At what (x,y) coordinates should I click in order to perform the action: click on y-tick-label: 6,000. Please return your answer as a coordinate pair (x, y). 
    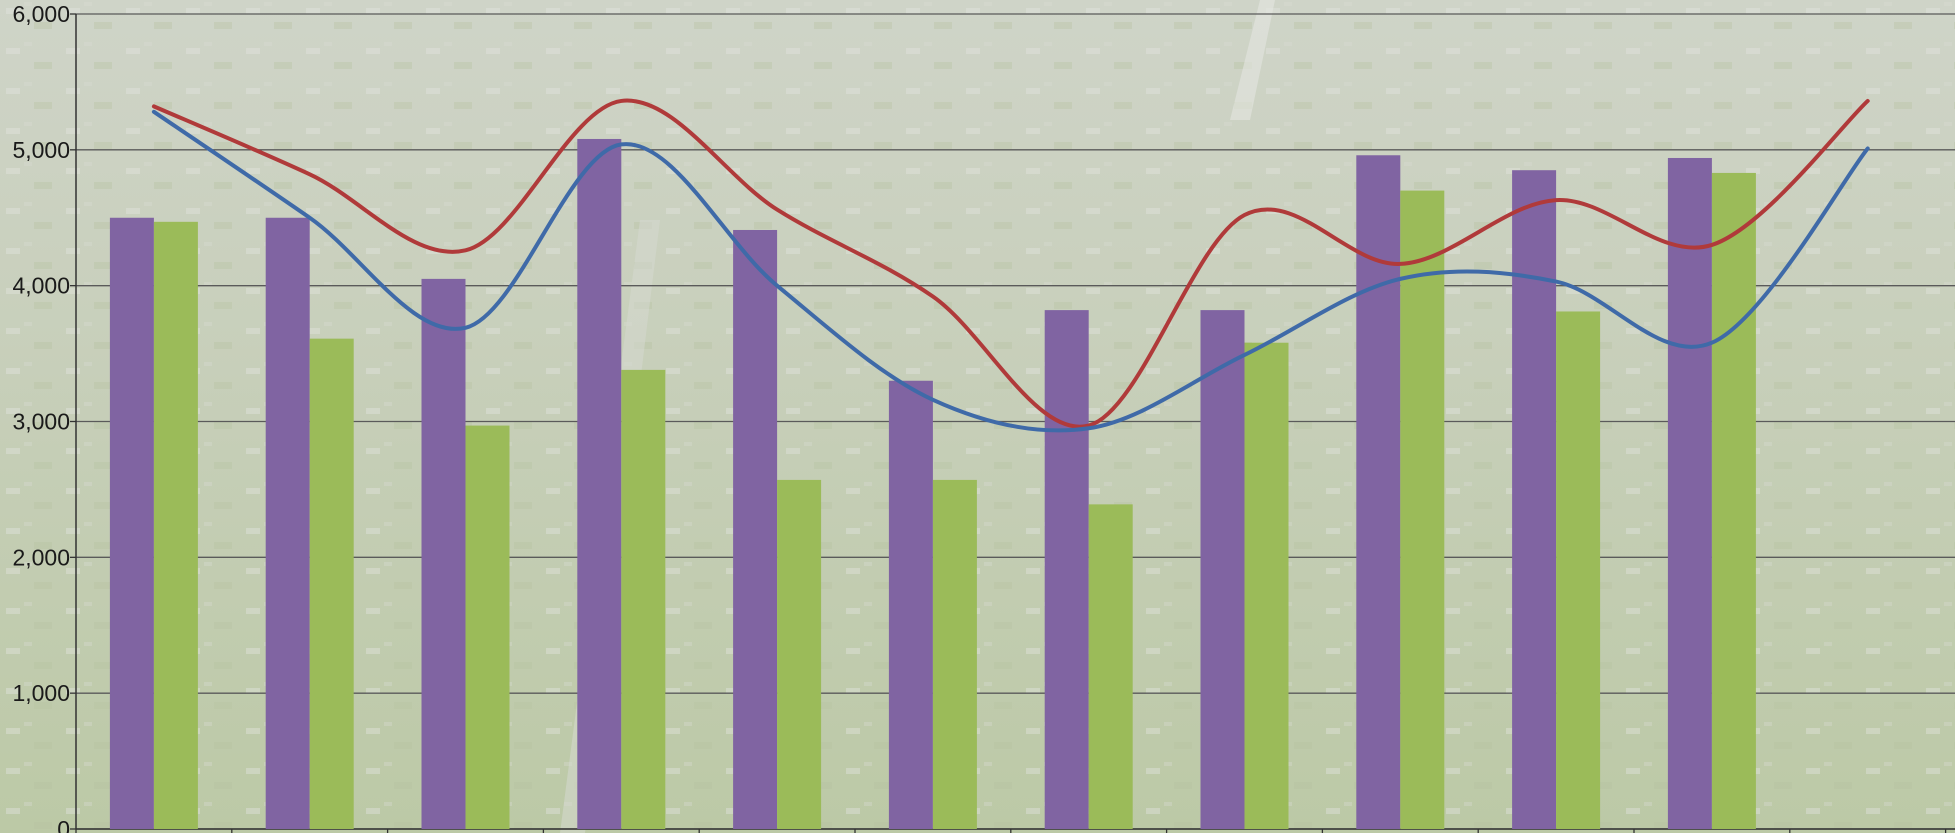
    Looking at the image, I should click on (41, 14).